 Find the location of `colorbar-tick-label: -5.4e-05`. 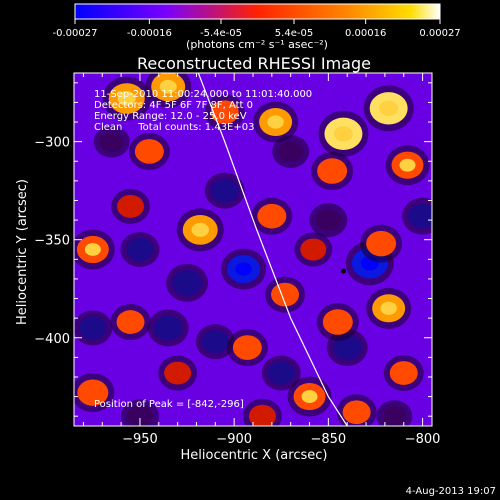

colorbar-tick-label: -5.4e-05 is located at coordinates (221, 33).